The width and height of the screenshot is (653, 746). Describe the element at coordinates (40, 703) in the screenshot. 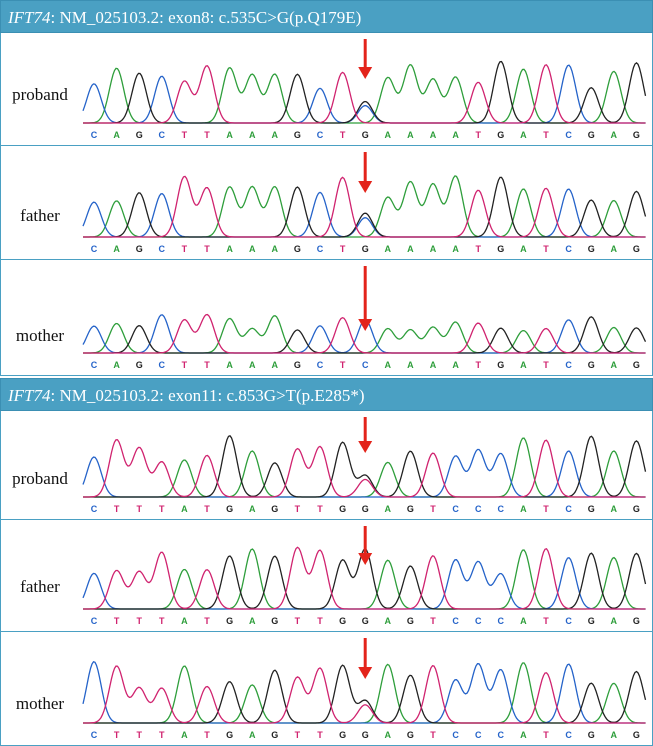

I see `panel-2-row-label-mother: mother` at that location.